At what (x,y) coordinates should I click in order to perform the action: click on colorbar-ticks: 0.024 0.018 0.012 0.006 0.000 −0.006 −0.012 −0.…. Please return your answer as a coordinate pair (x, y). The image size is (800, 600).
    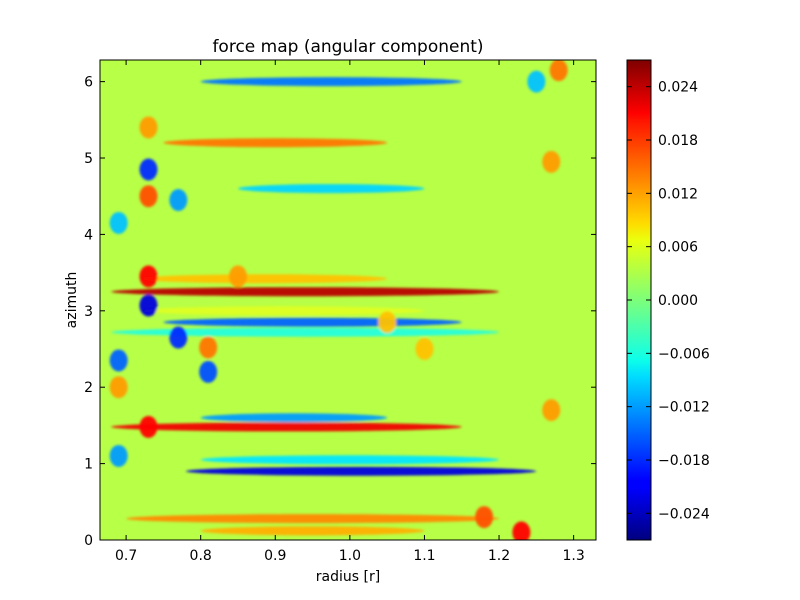
    Looking at the image, I should click on (668, 301).